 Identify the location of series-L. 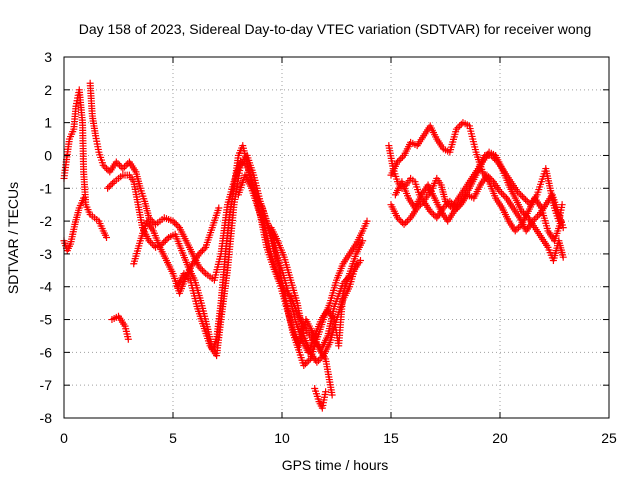
(477, 206).